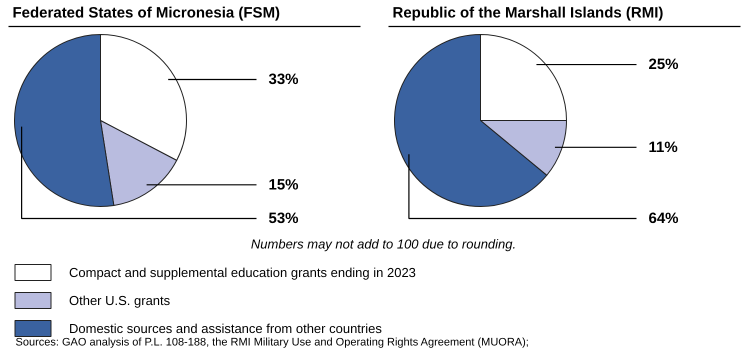 The image size is (750, 350). What do you see at coordinates (528, 13) in the screenshot?
I see `chart-title: Republic of the Marshall Islands (RMI)` at bounding box center [528, 13].